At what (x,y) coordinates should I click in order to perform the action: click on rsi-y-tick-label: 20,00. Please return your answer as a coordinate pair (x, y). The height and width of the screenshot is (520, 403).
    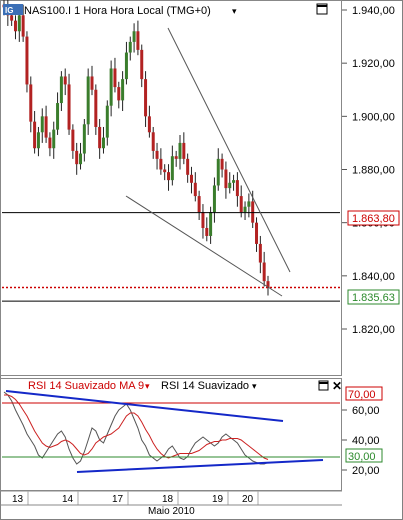
    Looking at the image, I should click on (366, 471).